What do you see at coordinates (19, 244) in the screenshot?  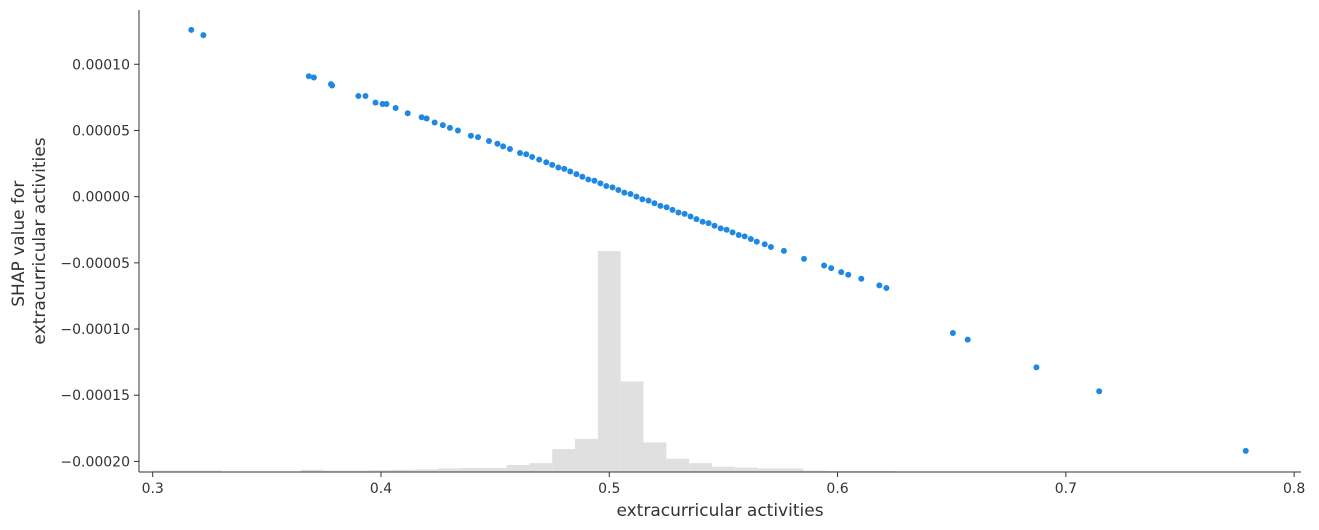 I see `y-axis-title-line-1: SHAP value for` at bounding box center [19, 244].